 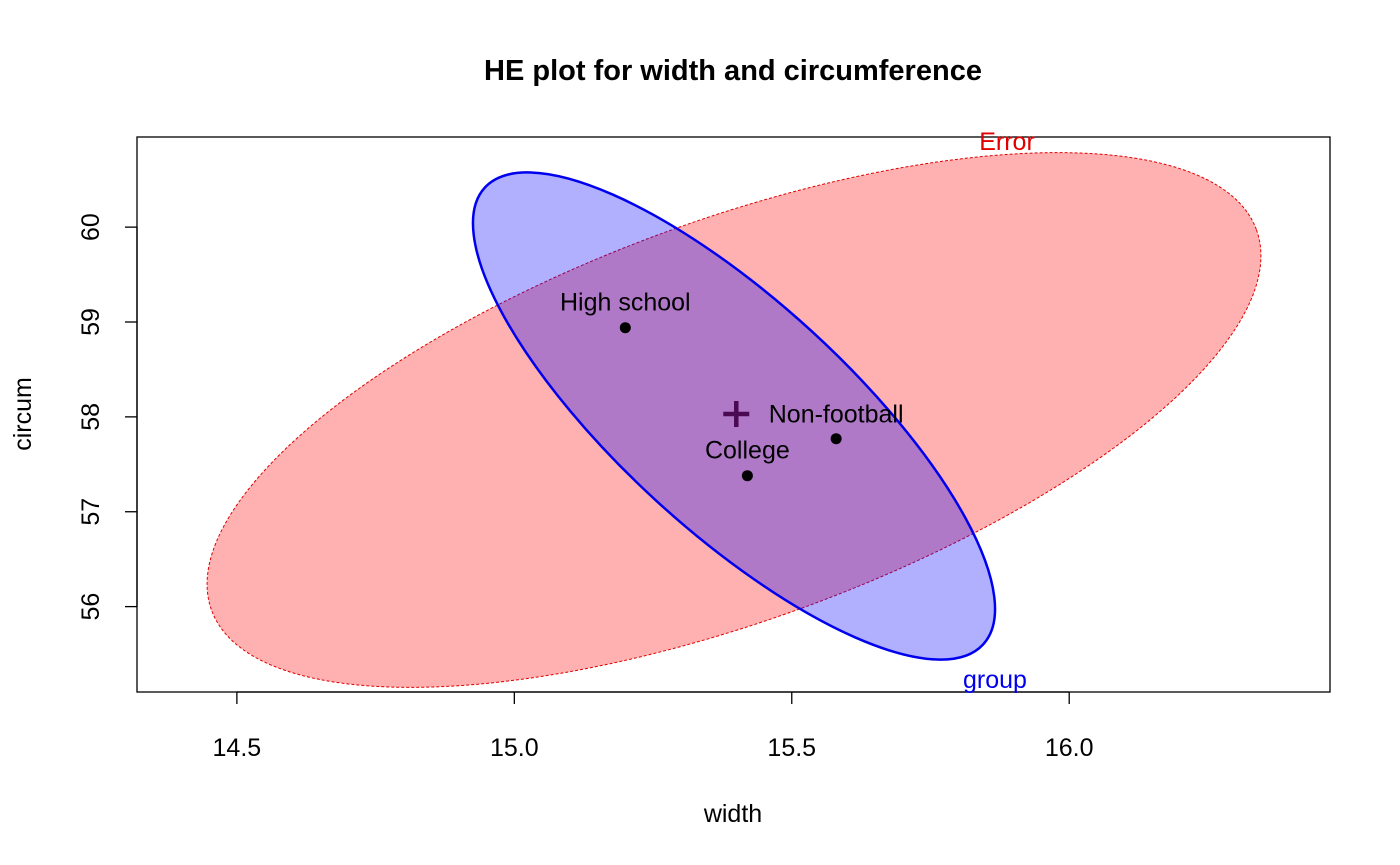 I want to click on y-tick-label: 57, so click(x=91, y=512).